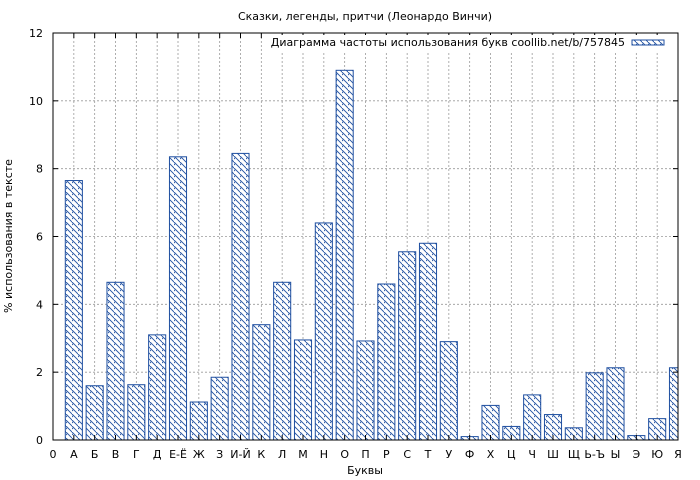  What do you see at coordinates (261, 454) in the screenshot?
I see `x-tick-label: К` at bounding box center [261, 454].